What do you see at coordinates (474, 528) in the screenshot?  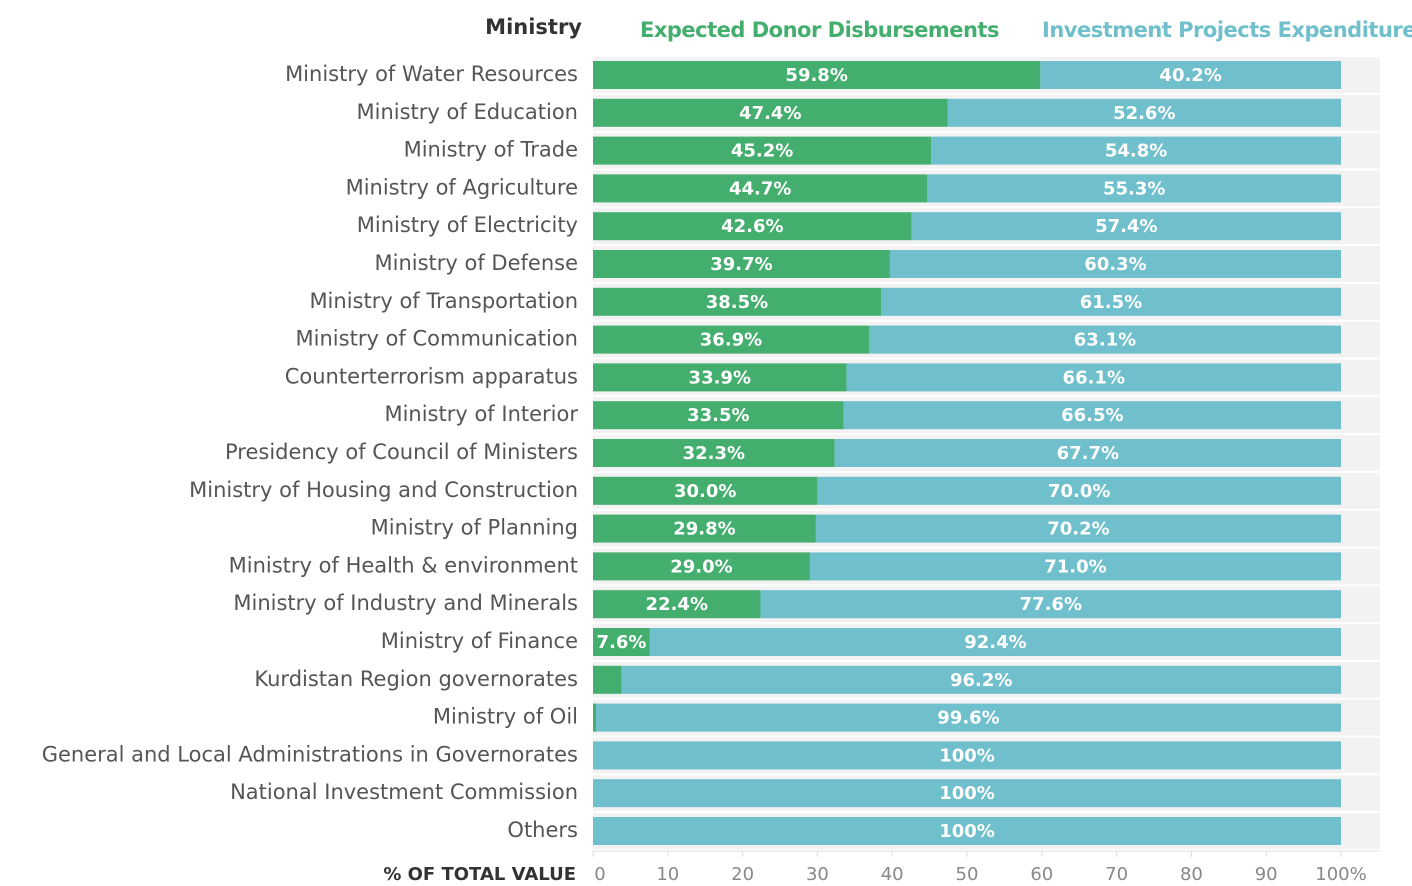 I see `category-label: Ministry of Planning` at bounding box center [474, 528].